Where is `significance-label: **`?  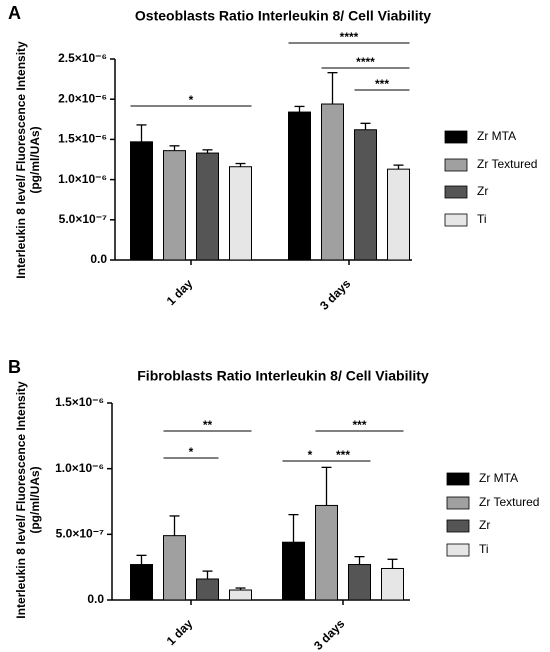 significance-label: ** is located at coordinates (208, 425).